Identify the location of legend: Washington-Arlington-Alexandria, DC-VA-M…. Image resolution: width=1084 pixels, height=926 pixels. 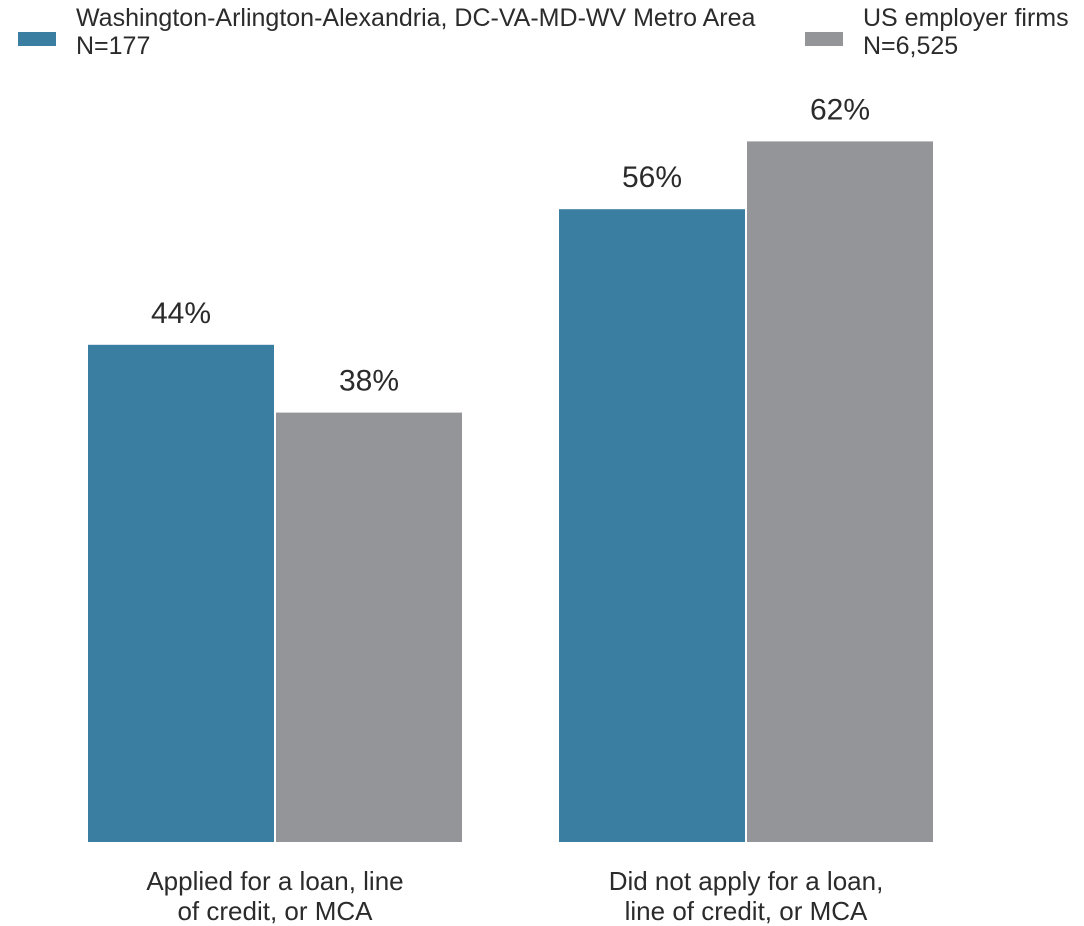
(542, 34).